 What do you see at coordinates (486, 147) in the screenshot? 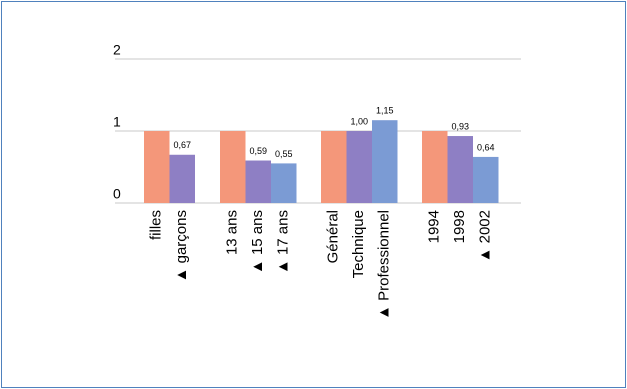
I see `value-label: 0,64` at bounding box center [486, 147].